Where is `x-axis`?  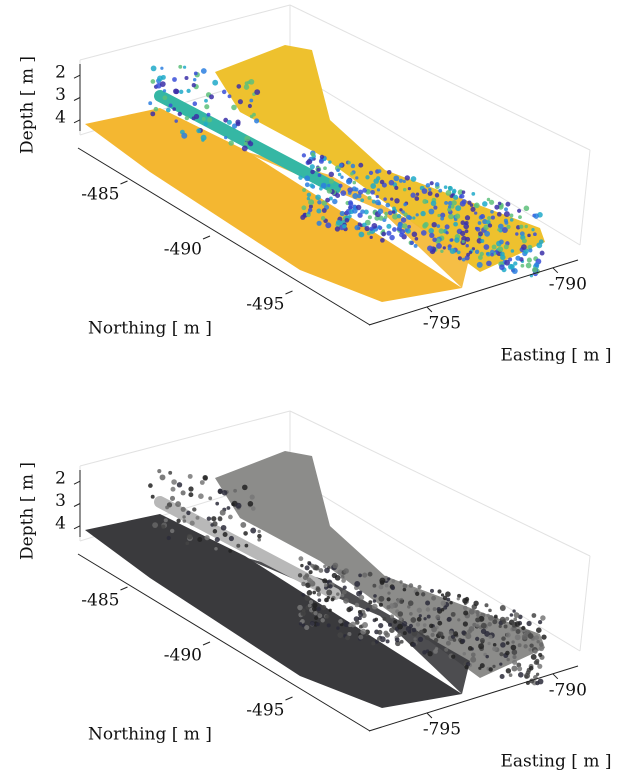 x-axis is located at coordinates (473, 292).